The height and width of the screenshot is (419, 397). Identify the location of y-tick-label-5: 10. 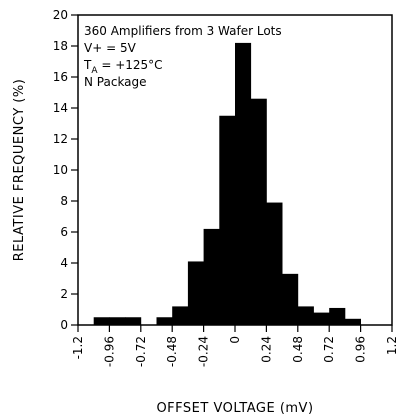
(60, 170).